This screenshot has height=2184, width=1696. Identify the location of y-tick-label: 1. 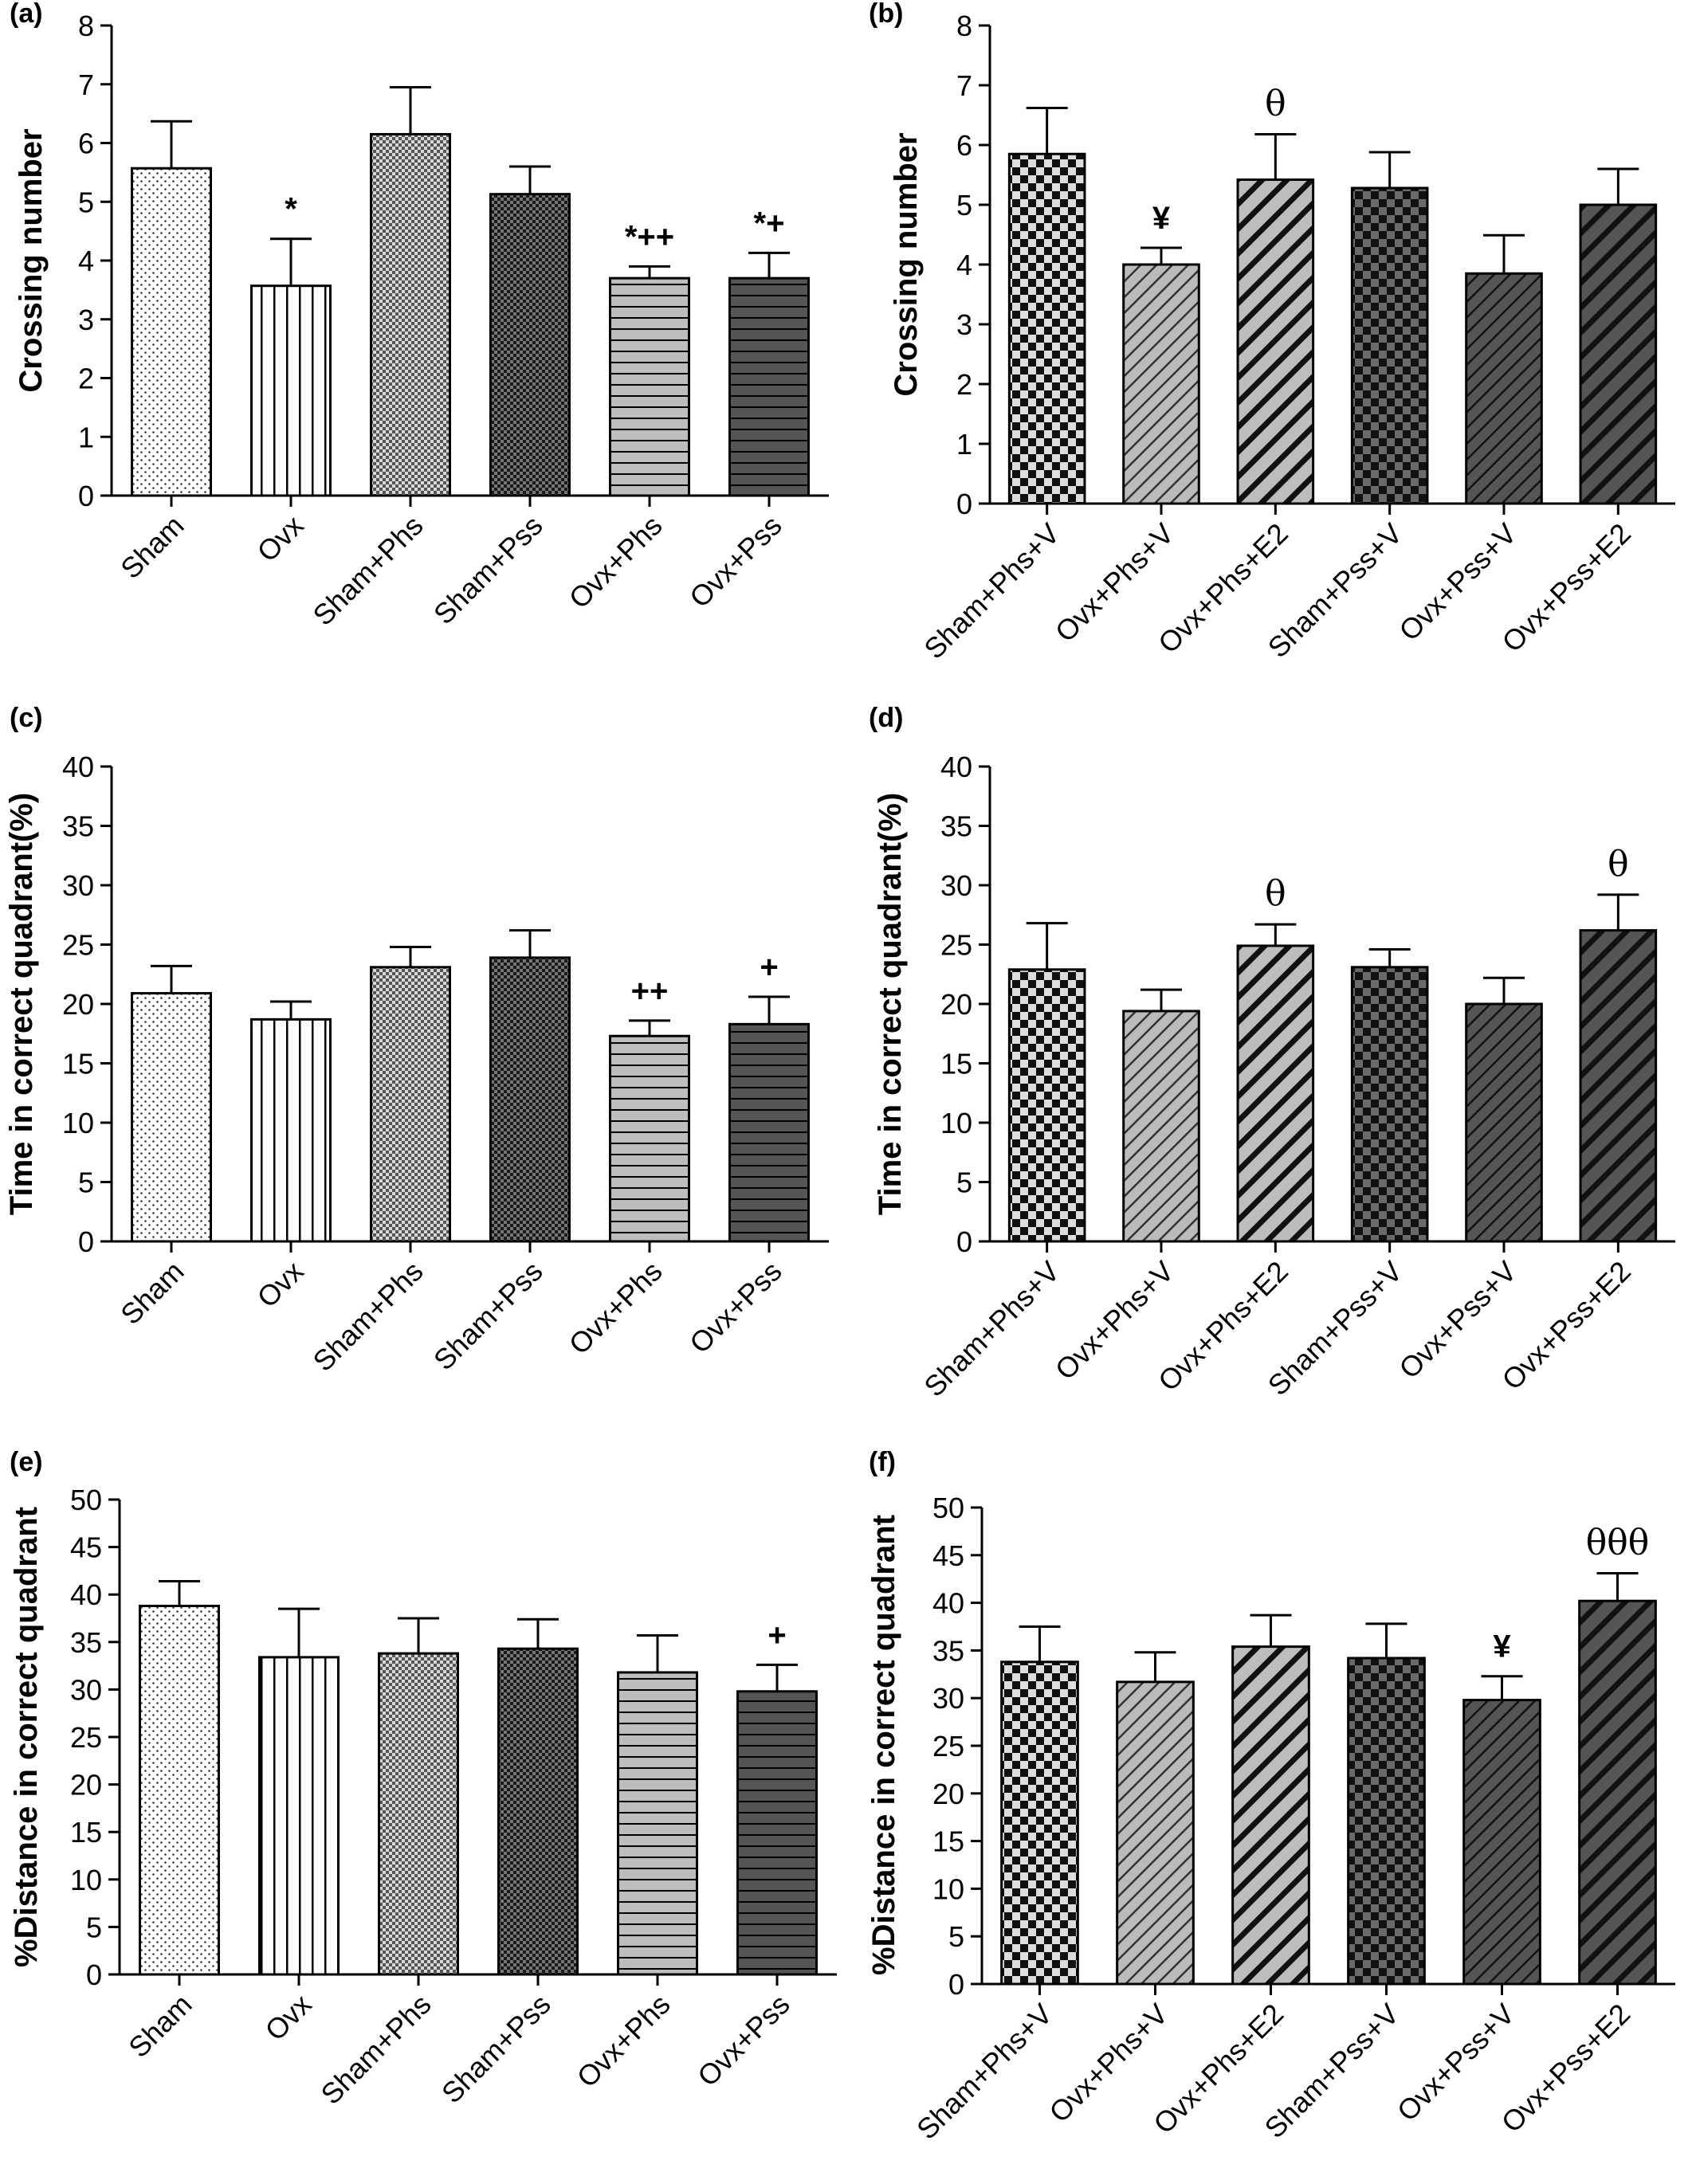
(86, 437).